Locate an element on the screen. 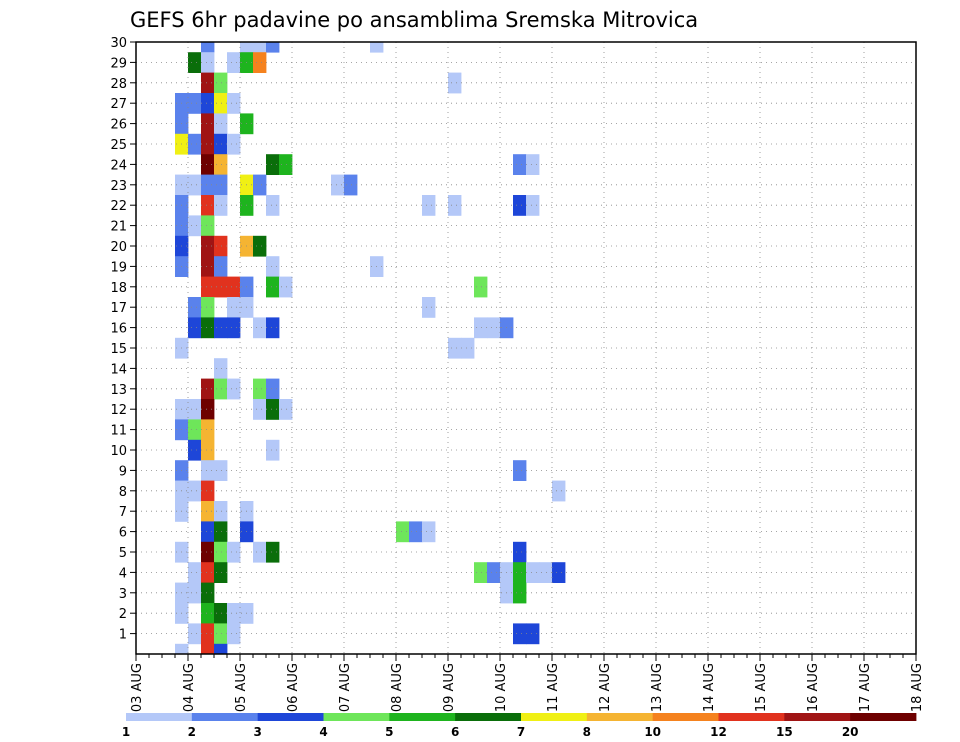 The height and width of the screenshot is (742, 960). y-tick-label: 13 is located at coordinates (118, 390).